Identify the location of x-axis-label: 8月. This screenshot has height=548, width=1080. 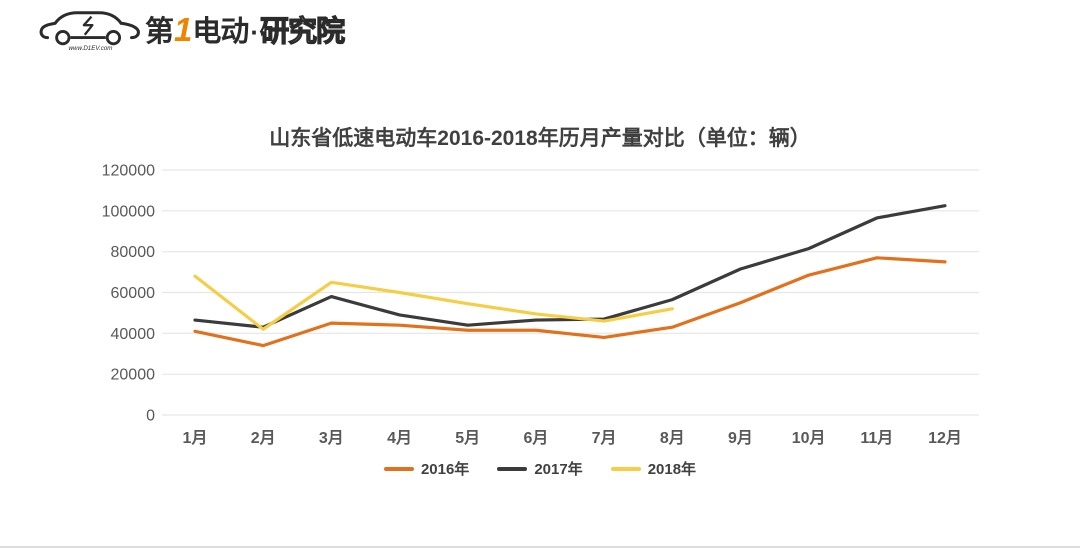
(672, 438).